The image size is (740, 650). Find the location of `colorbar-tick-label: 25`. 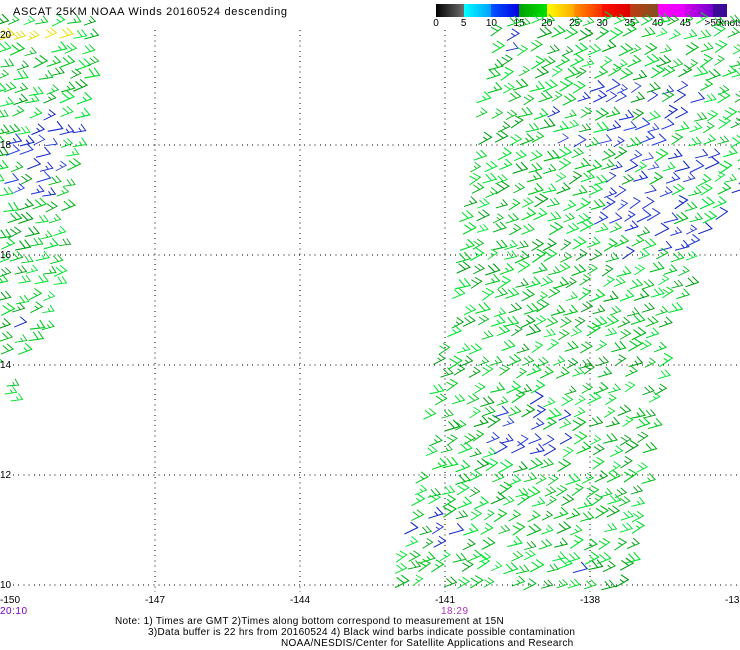

colorbar-tick-label: 25 is located at coordinates (574, 23).